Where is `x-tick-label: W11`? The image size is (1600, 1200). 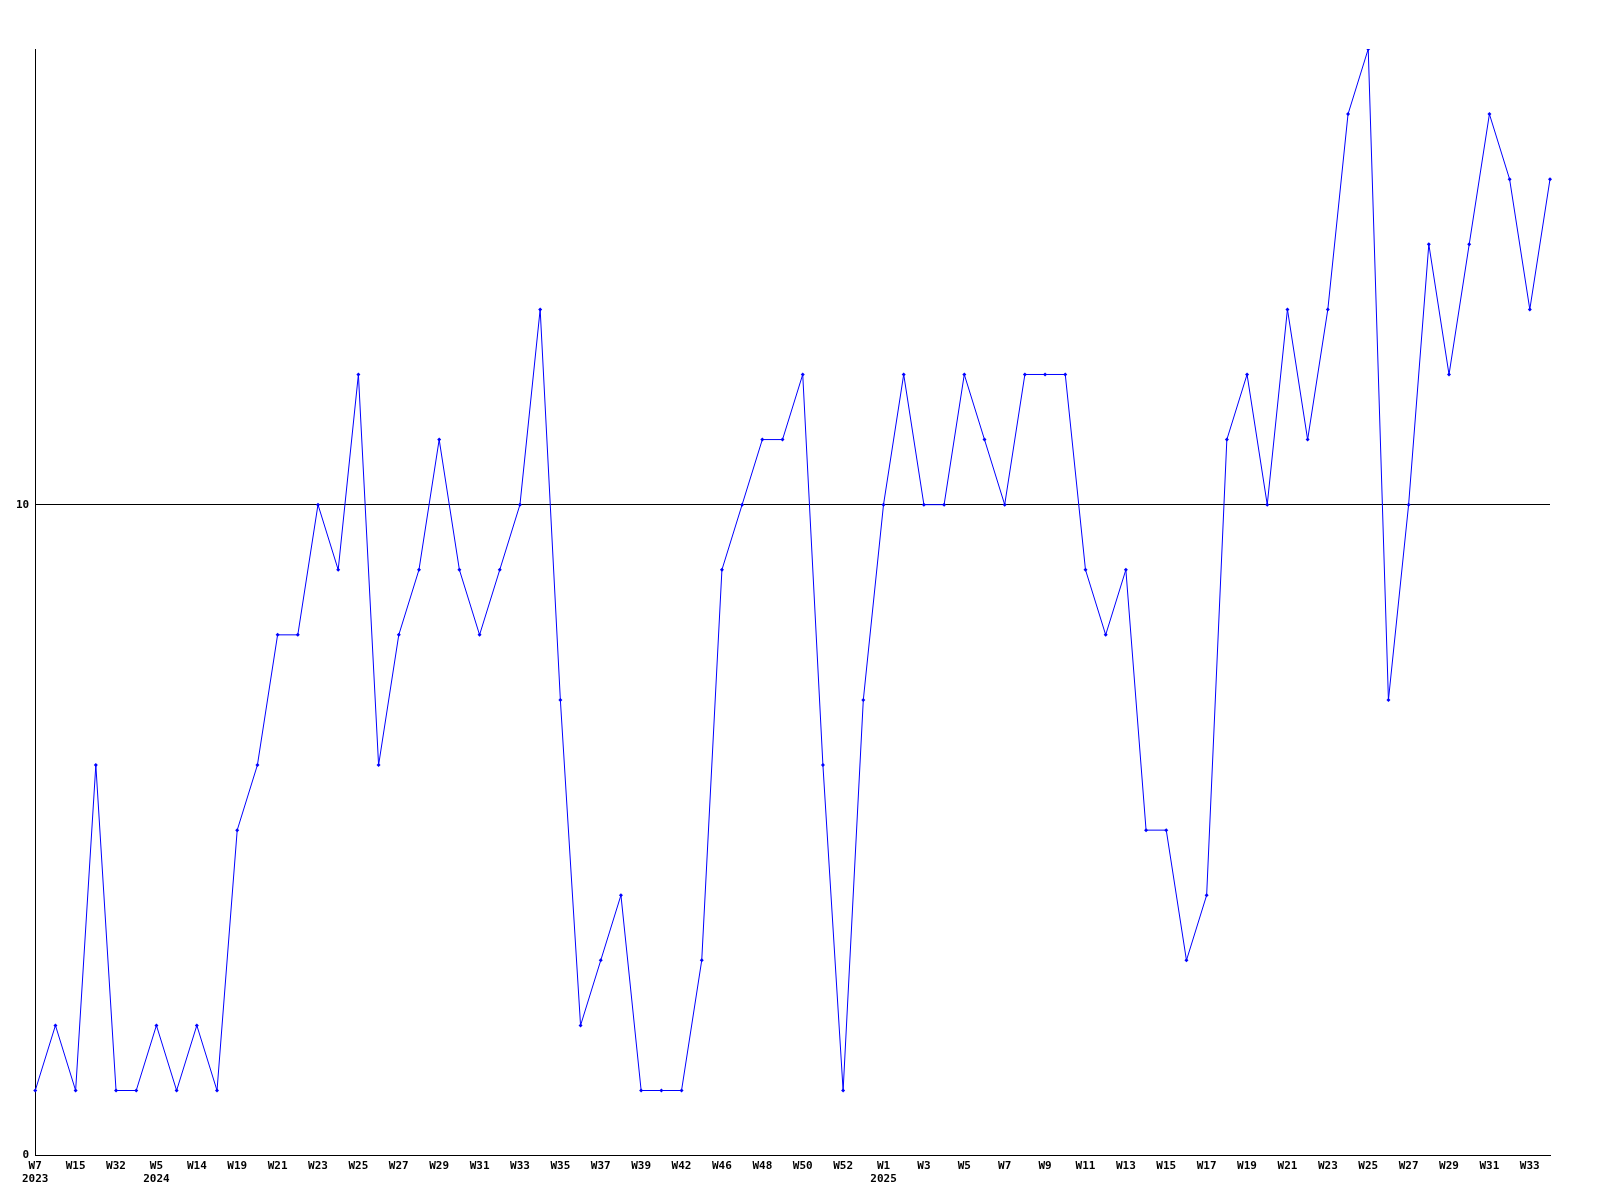
x-tick-label: W11 is located at coordinates (1085, 1166).